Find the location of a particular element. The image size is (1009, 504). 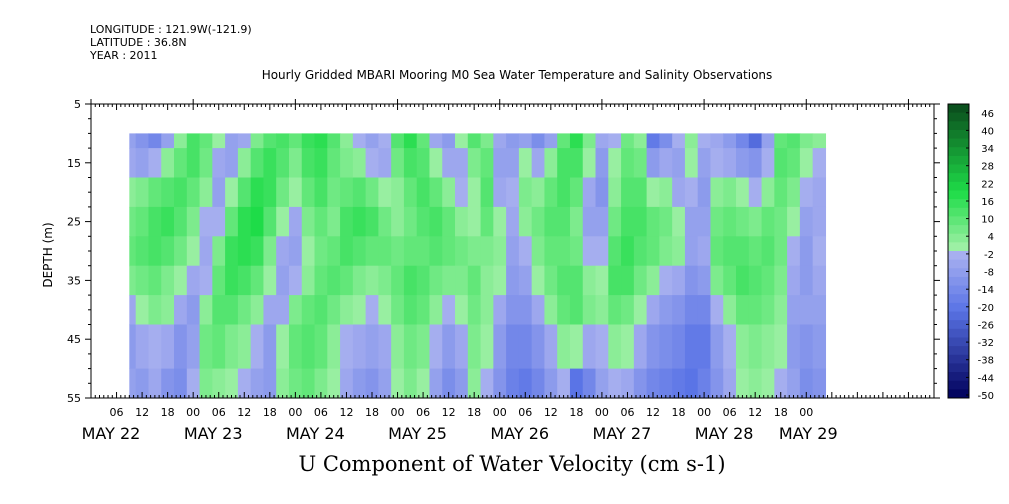

colorbar-level-label: 4 is located at coordinates (991, 237).